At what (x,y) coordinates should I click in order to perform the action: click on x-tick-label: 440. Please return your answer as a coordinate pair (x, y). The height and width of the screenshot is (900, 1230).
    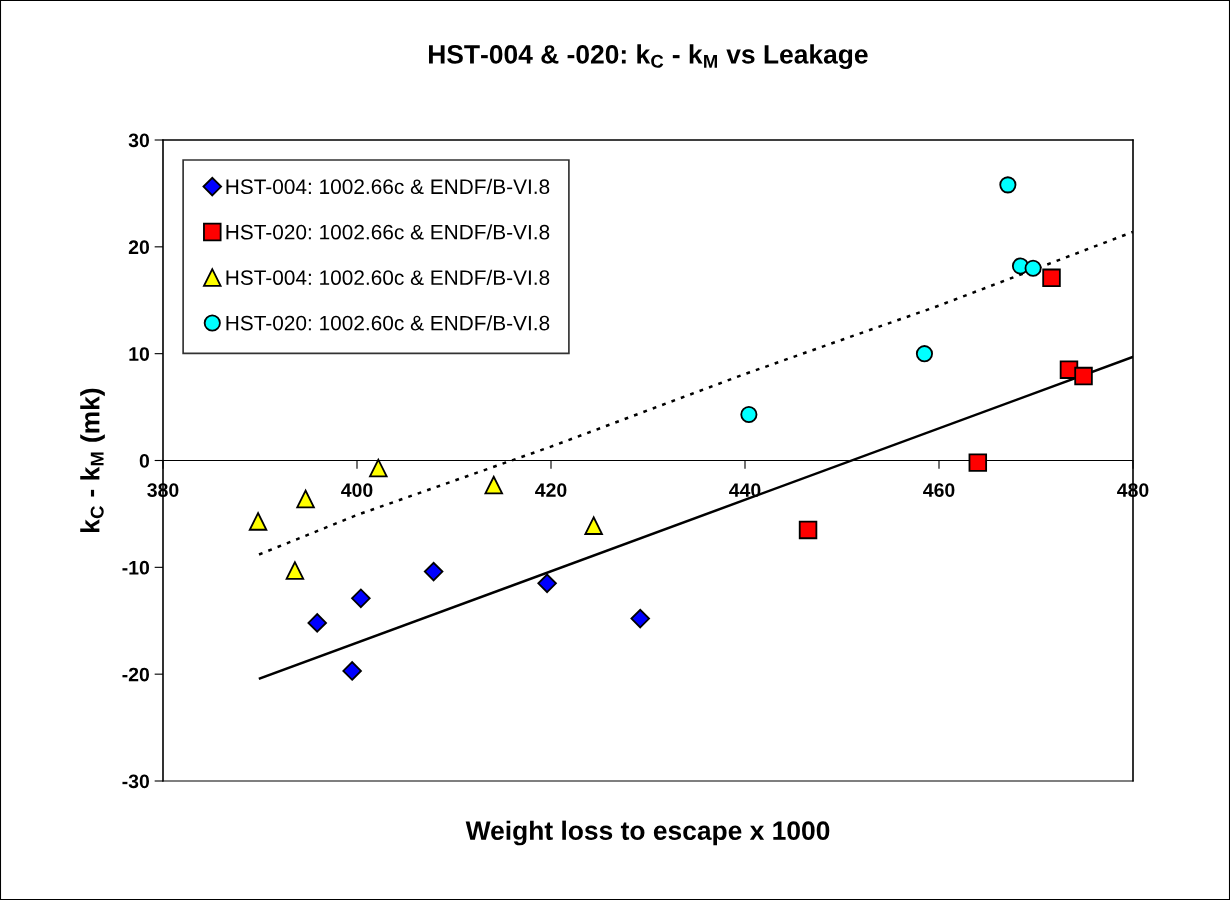
    Looking at the image, I should click on (745, 490).